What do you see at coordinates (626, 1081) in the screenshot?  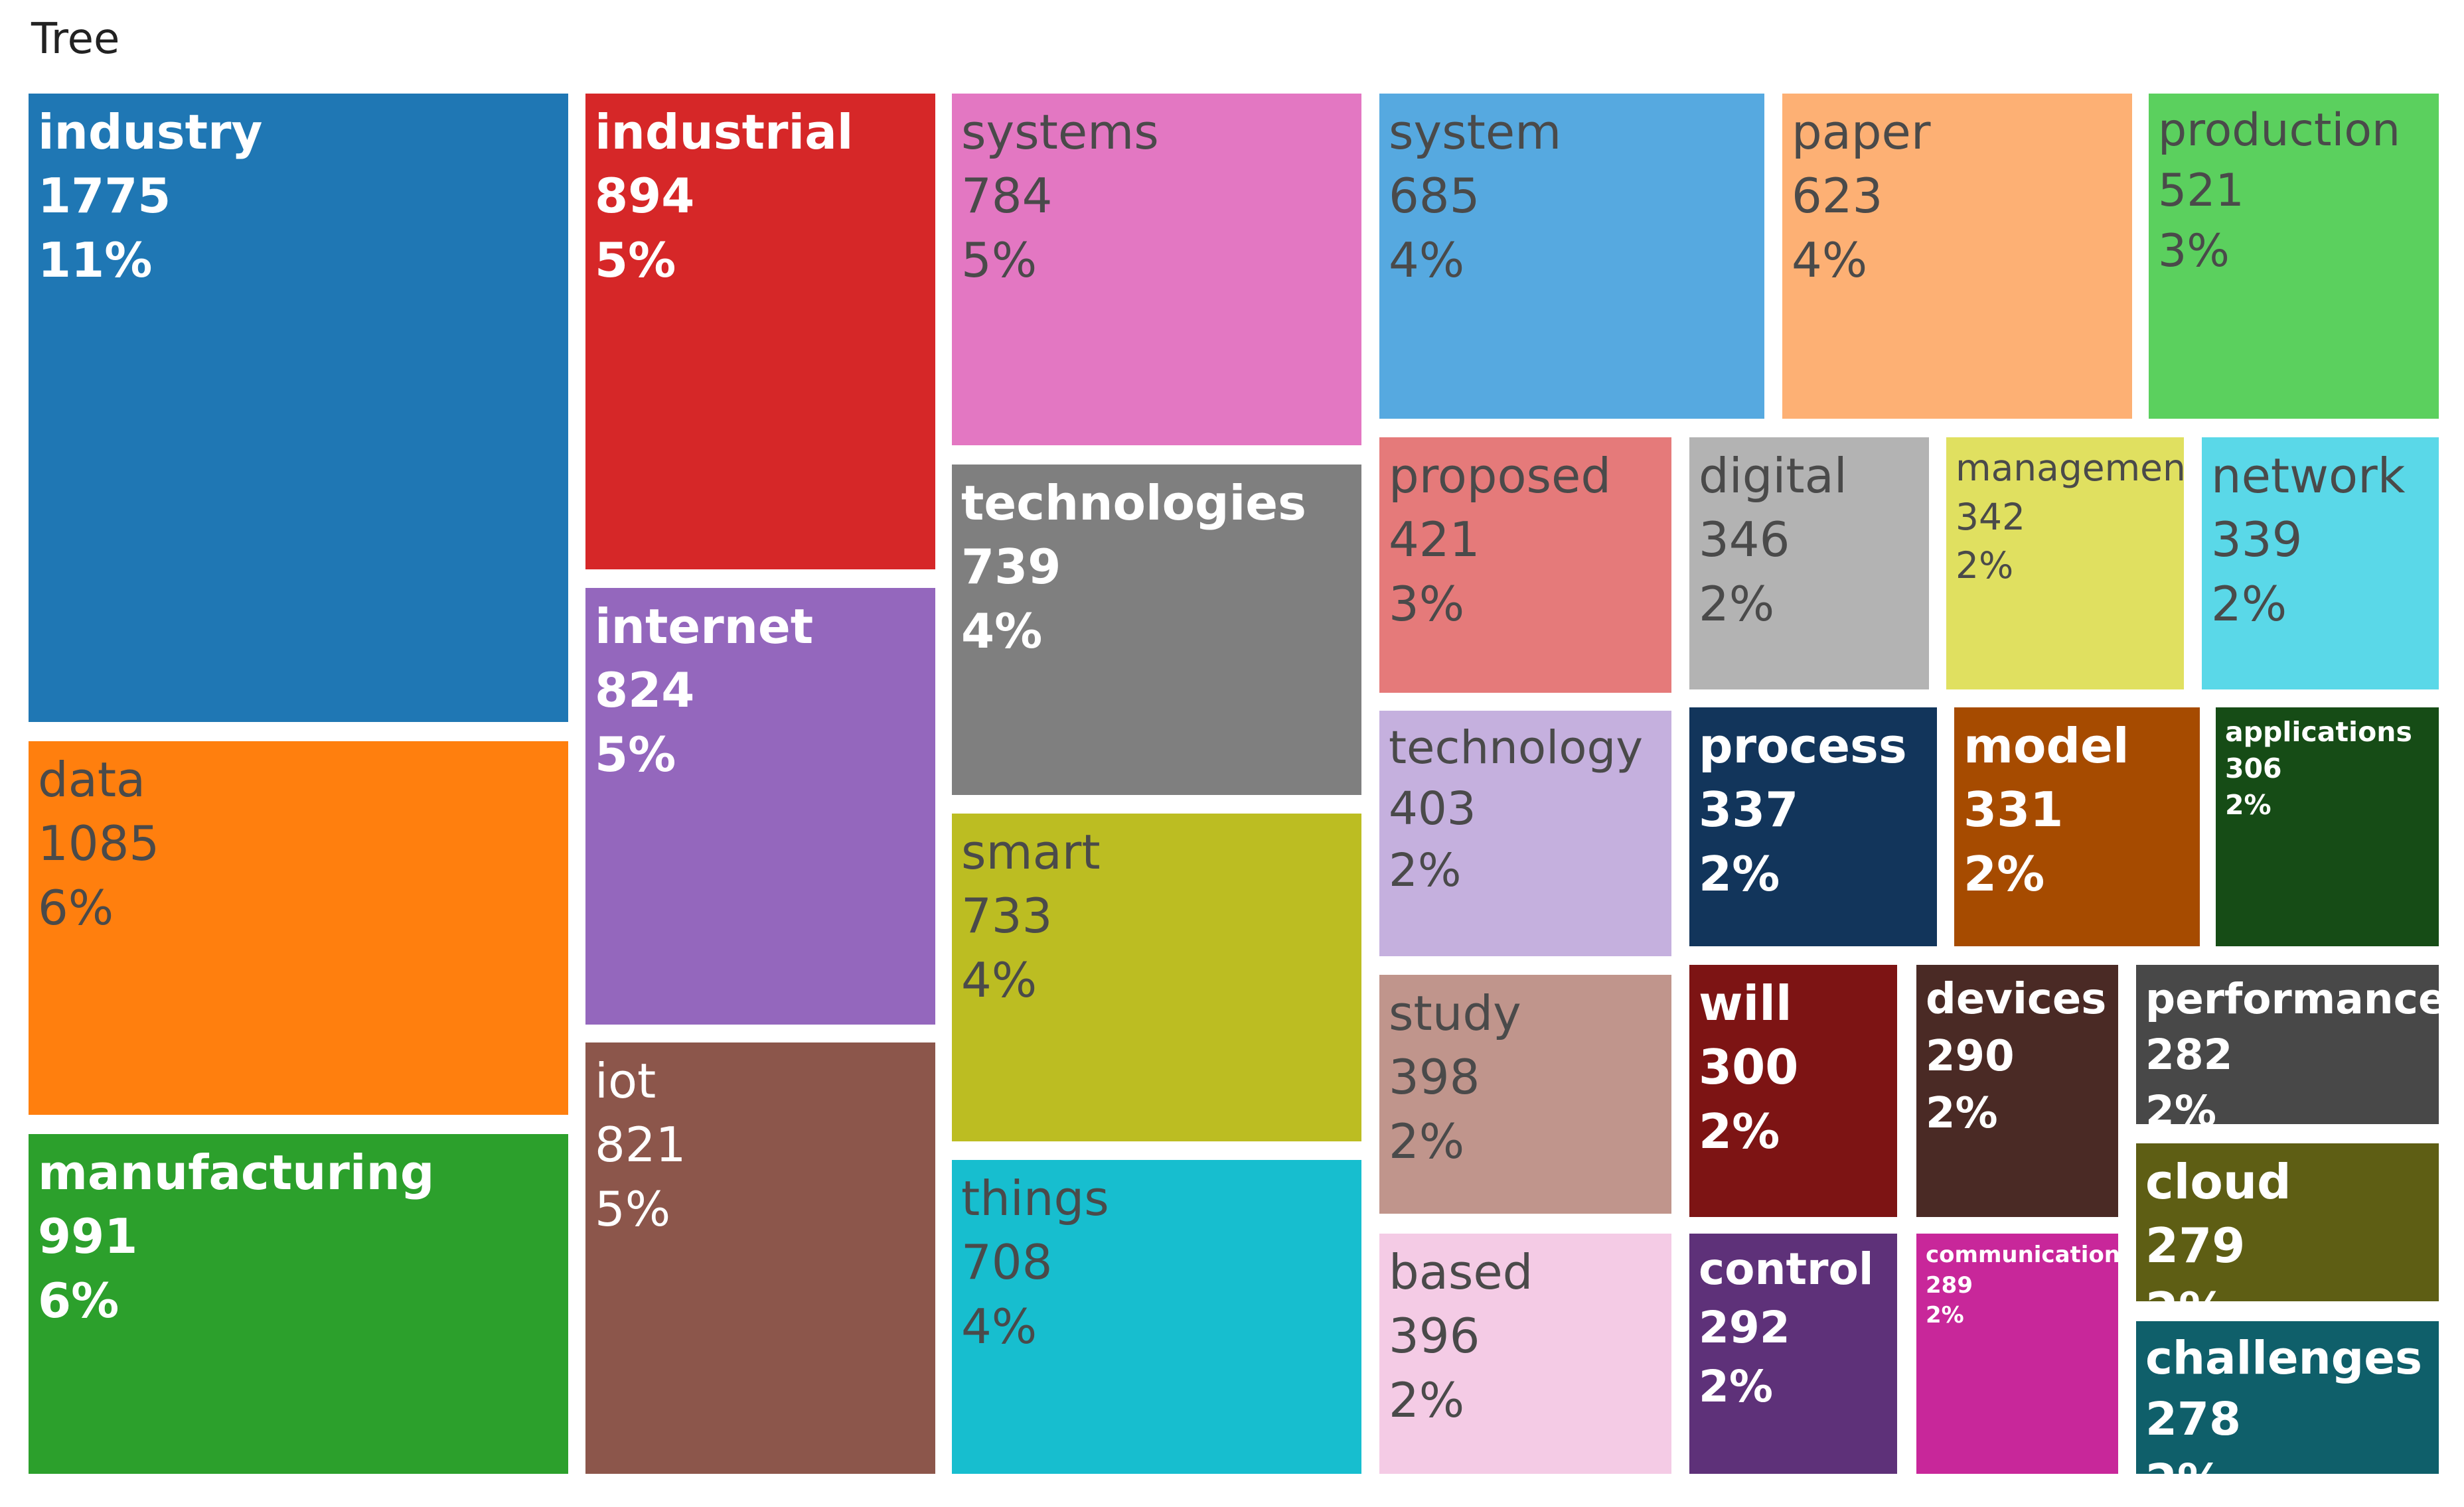 I see `tile-label: iot` at bounding box center [626, 1081].